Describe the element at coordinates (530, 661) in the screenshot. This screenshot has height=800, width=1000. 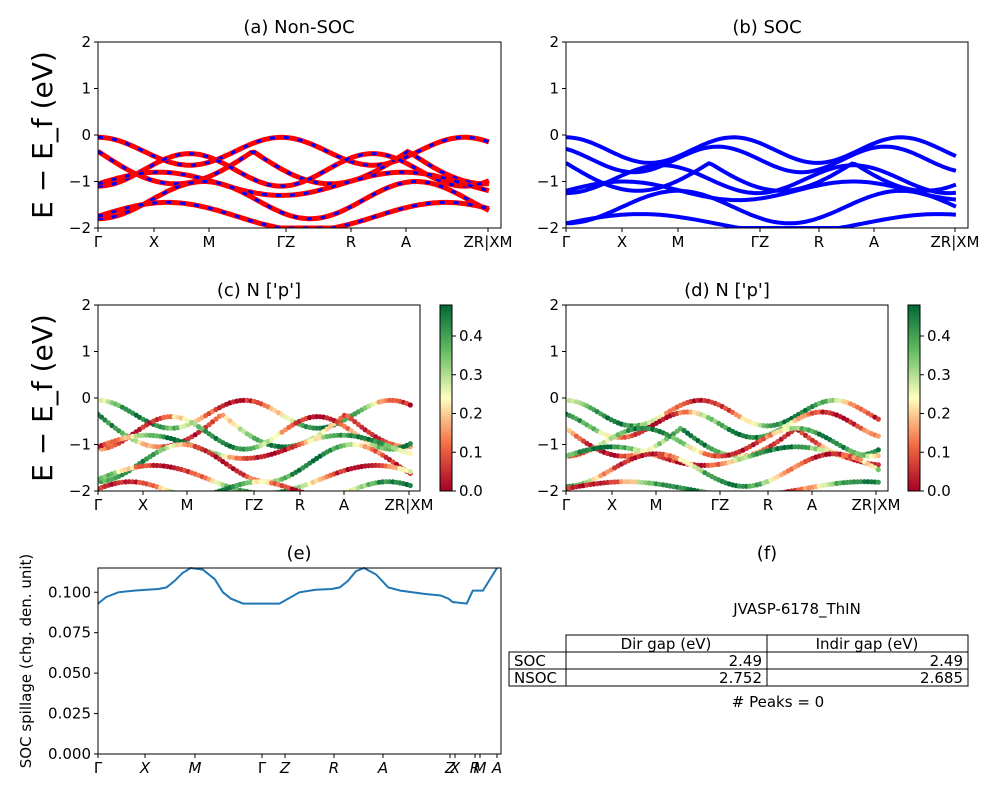
I see `table-row-soc-label: SOC` at that location.